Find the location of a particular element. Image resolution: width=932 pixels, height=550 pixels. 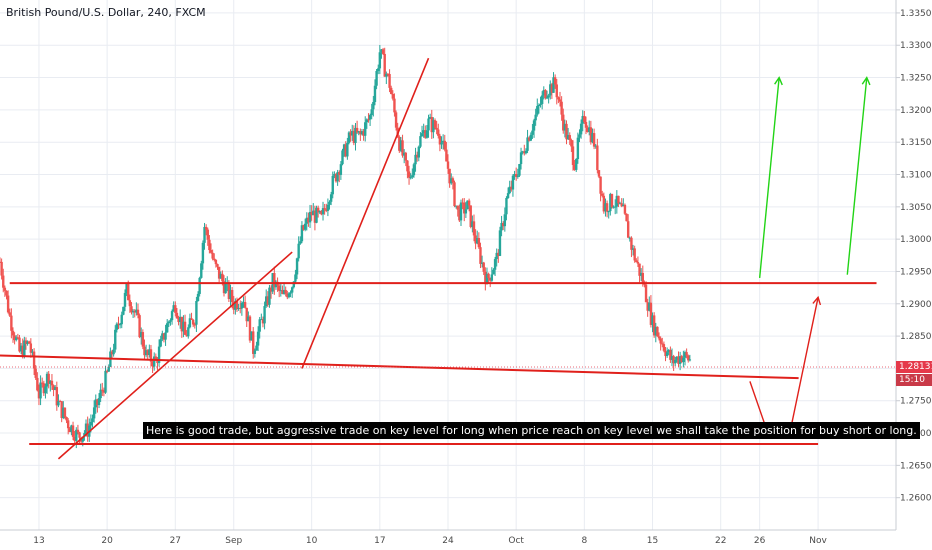

price-tick-label: 1.29500 is located at coordinates (916, 272).